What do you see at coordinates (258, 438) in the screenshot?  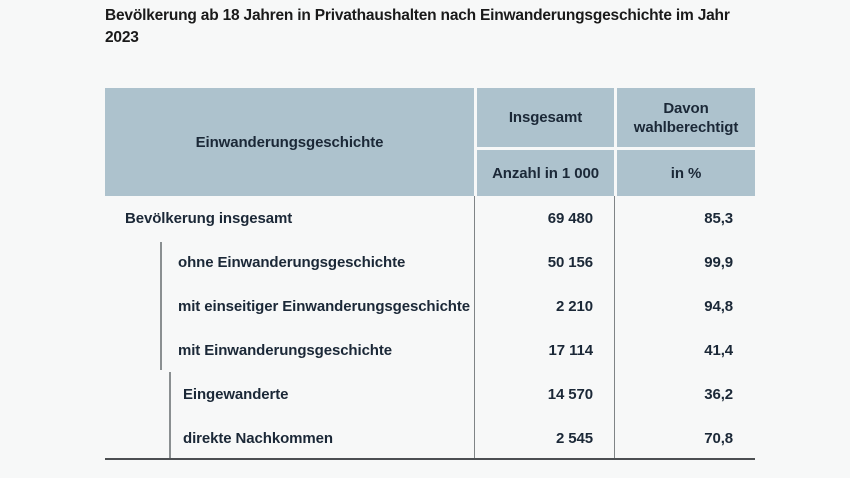 I see `row-label: direkte Nachkommen` at bounding box center [258, 438].